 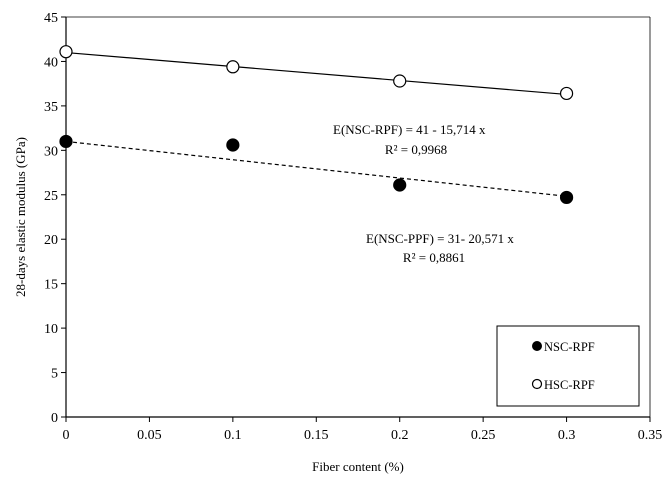 I want to click on x-tick-label: 0.15, so click(x=316, y=435).